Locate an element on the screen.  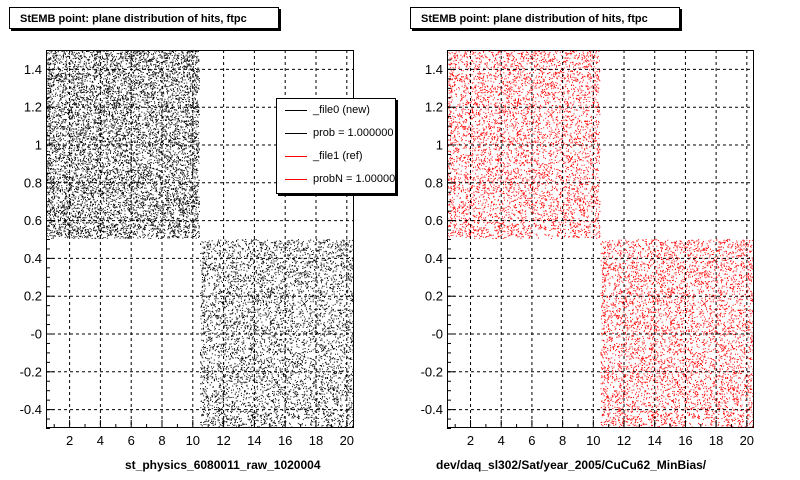
legend-label: probN = 1.000000 is located at coordinates (354, 179).